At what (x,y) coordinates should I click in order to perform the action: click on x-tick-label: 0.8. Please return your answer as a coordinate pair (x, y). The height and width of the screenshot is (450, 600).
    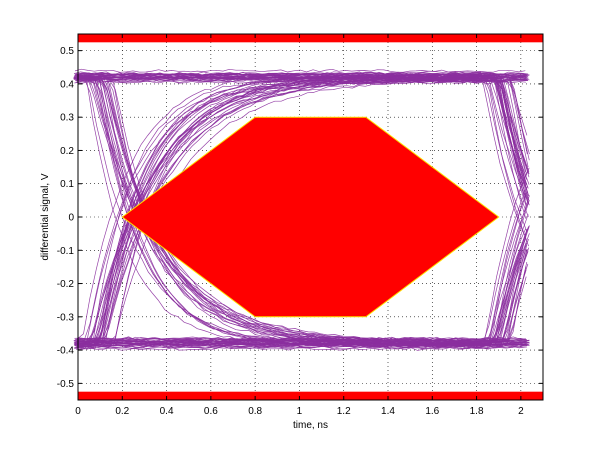
    Looking at the image, I should click on (255, 411).